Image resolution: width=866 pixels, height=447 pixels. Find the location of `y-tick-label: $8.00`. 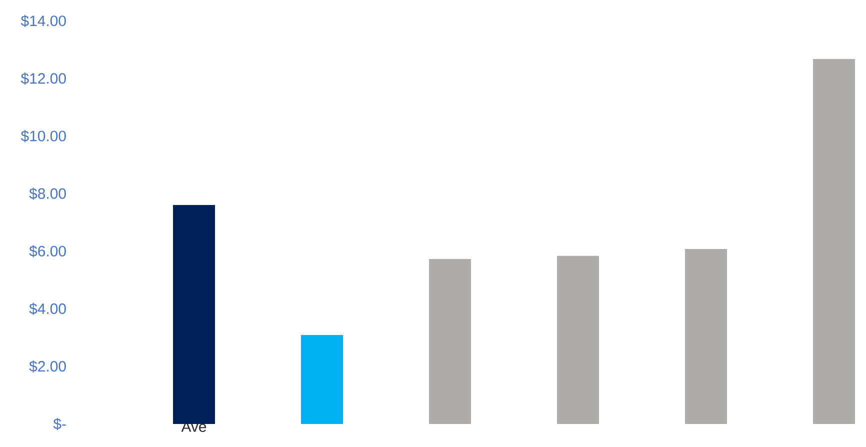

y-tick-label: $8.00 is located at coordinates (47, 194).